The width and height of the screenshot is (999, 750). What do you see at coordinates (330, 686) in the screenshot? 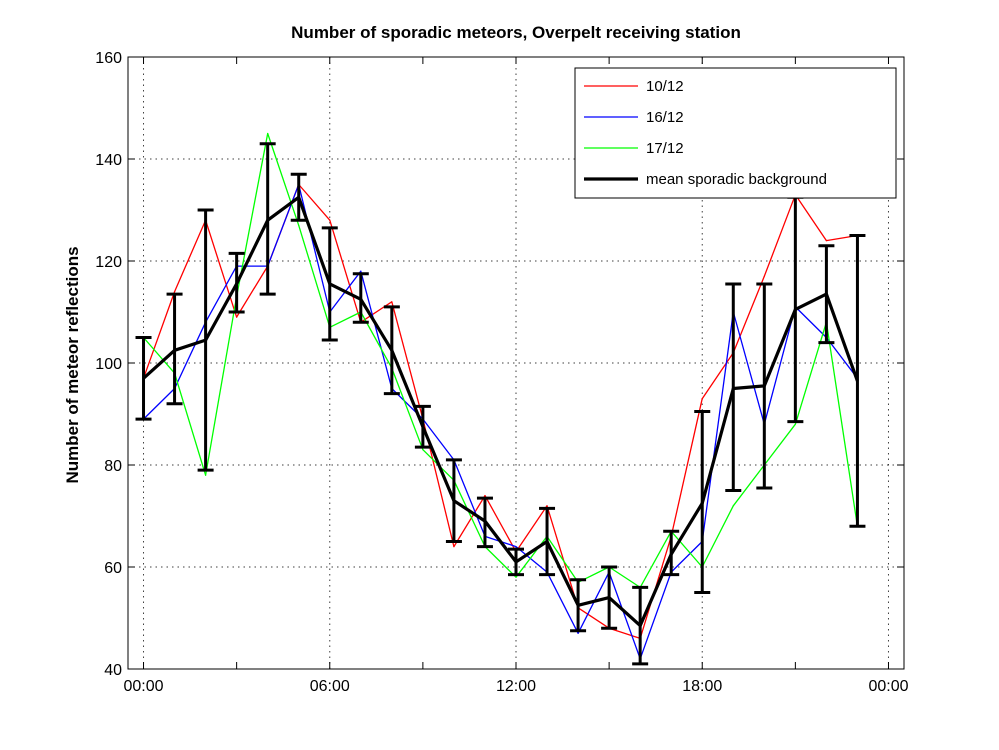
I see `x-tick-label: 06:00` at bounding box center [330, 686].